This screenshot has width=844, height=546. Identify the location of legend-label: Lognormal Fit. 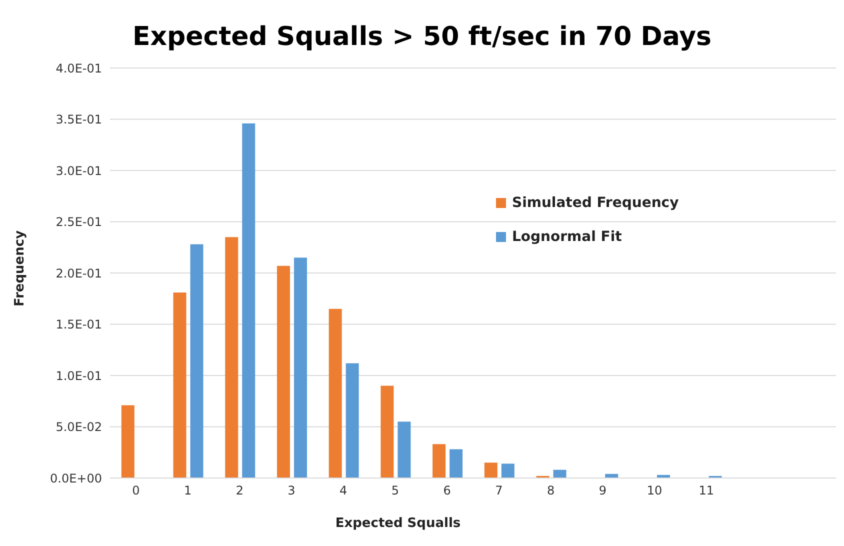
(567, 237).